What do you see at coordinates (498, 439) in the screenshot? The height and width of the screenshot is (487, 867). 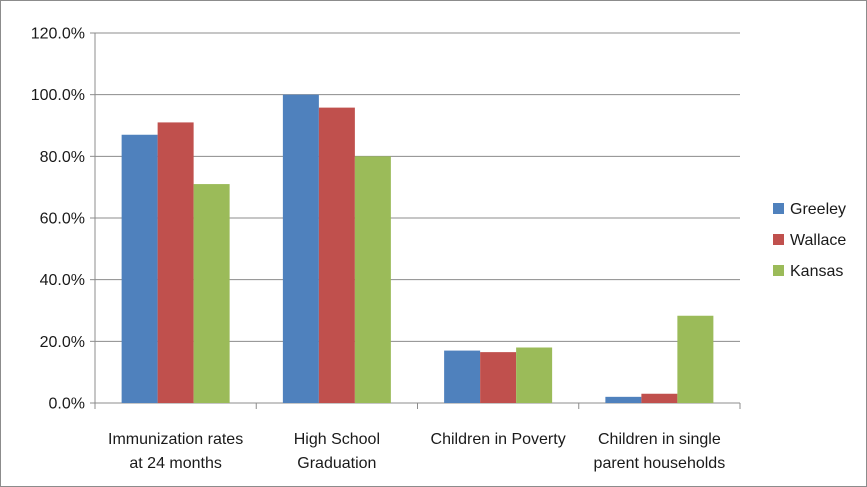 I see `x-tick-label: Children in Poverty` at bounding box center [498, 439].